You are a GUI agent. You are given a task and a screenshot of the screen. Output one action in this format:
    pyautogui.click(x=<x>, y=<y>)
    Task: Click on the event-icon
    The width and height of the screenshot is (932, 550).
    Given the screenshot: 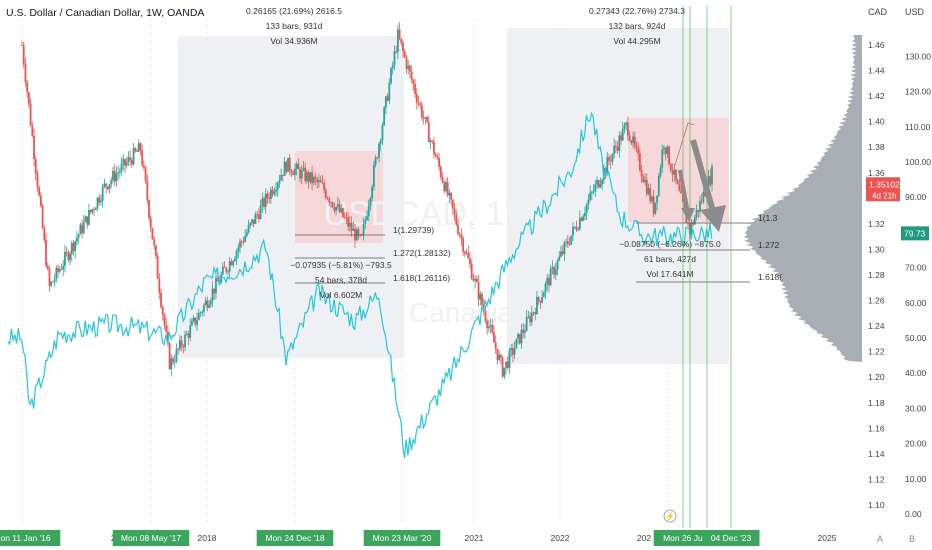 What is the action you would take?
    pyautogui.click(x=670, y=516)
    